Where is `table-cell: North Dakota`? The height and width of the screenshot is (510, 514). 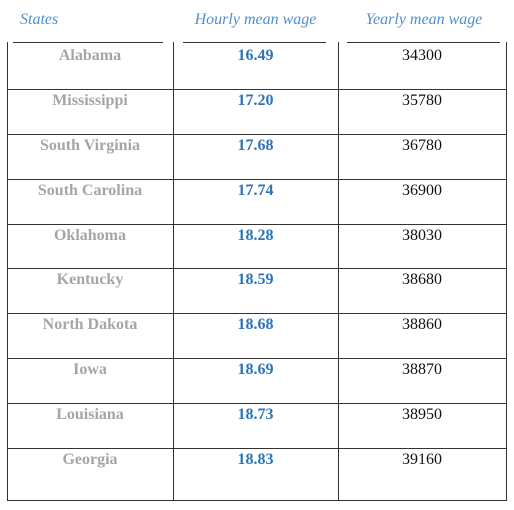 table-cell: North Dakota is located at coordinates (90, 324).